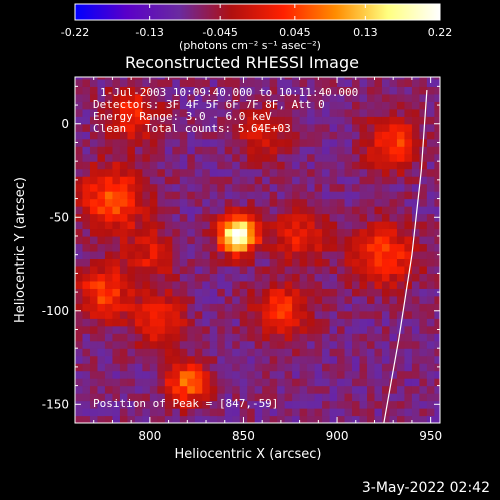 The height and width of the screenshot is (500, 500). What do you see at coordinates (248, 454) in the screenshot?
I see `x-axis-label: Heliocentric X (arcsec)` at bounding box center [248, 454].